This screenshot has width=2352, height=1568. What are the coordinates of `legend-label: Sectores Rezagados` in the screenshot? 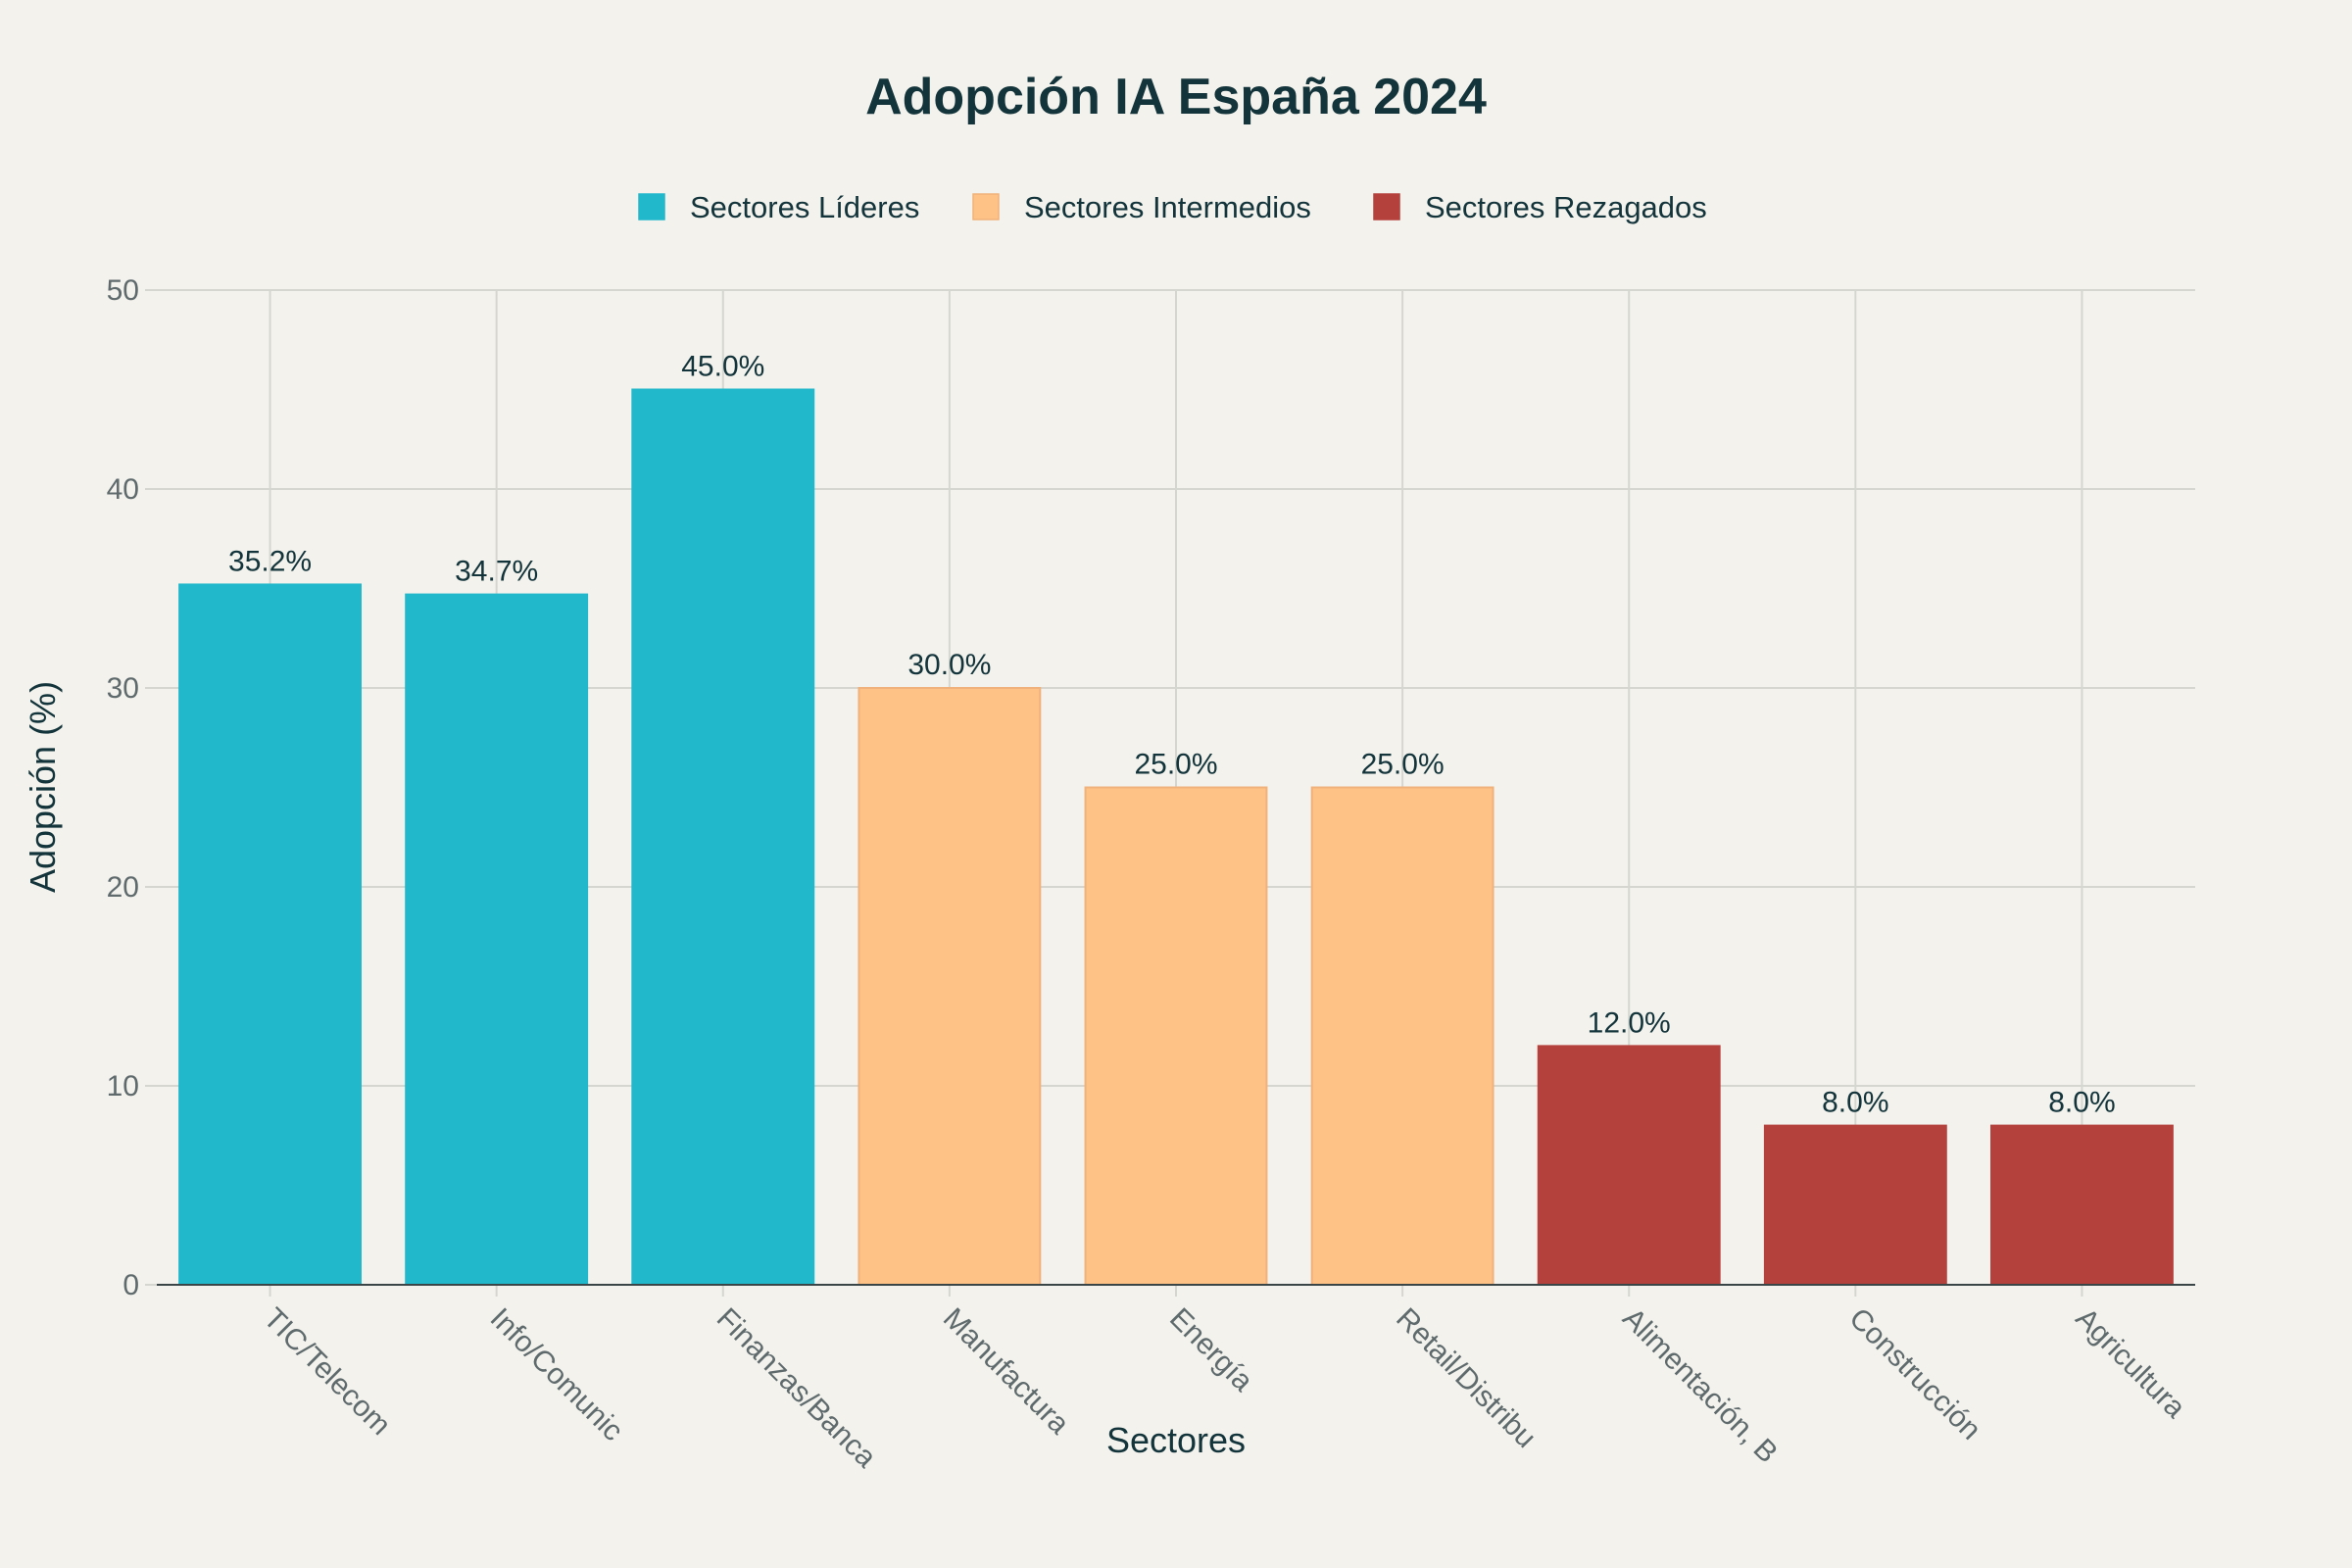 It's located at (1566, 207).